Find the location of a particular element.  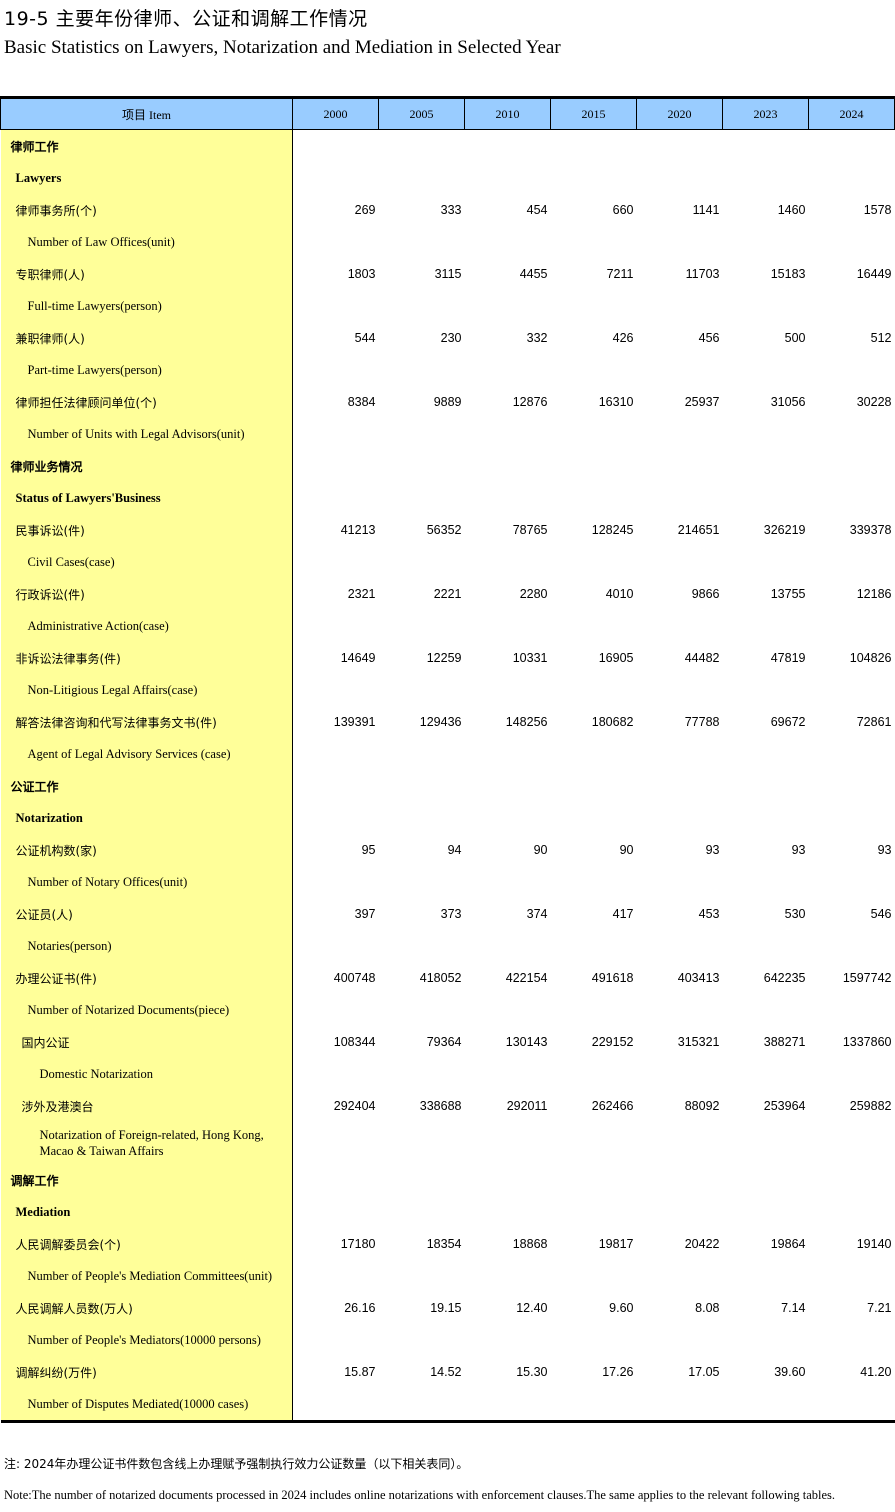

cell-value: 338688 is located at coordinates (440, 1106).